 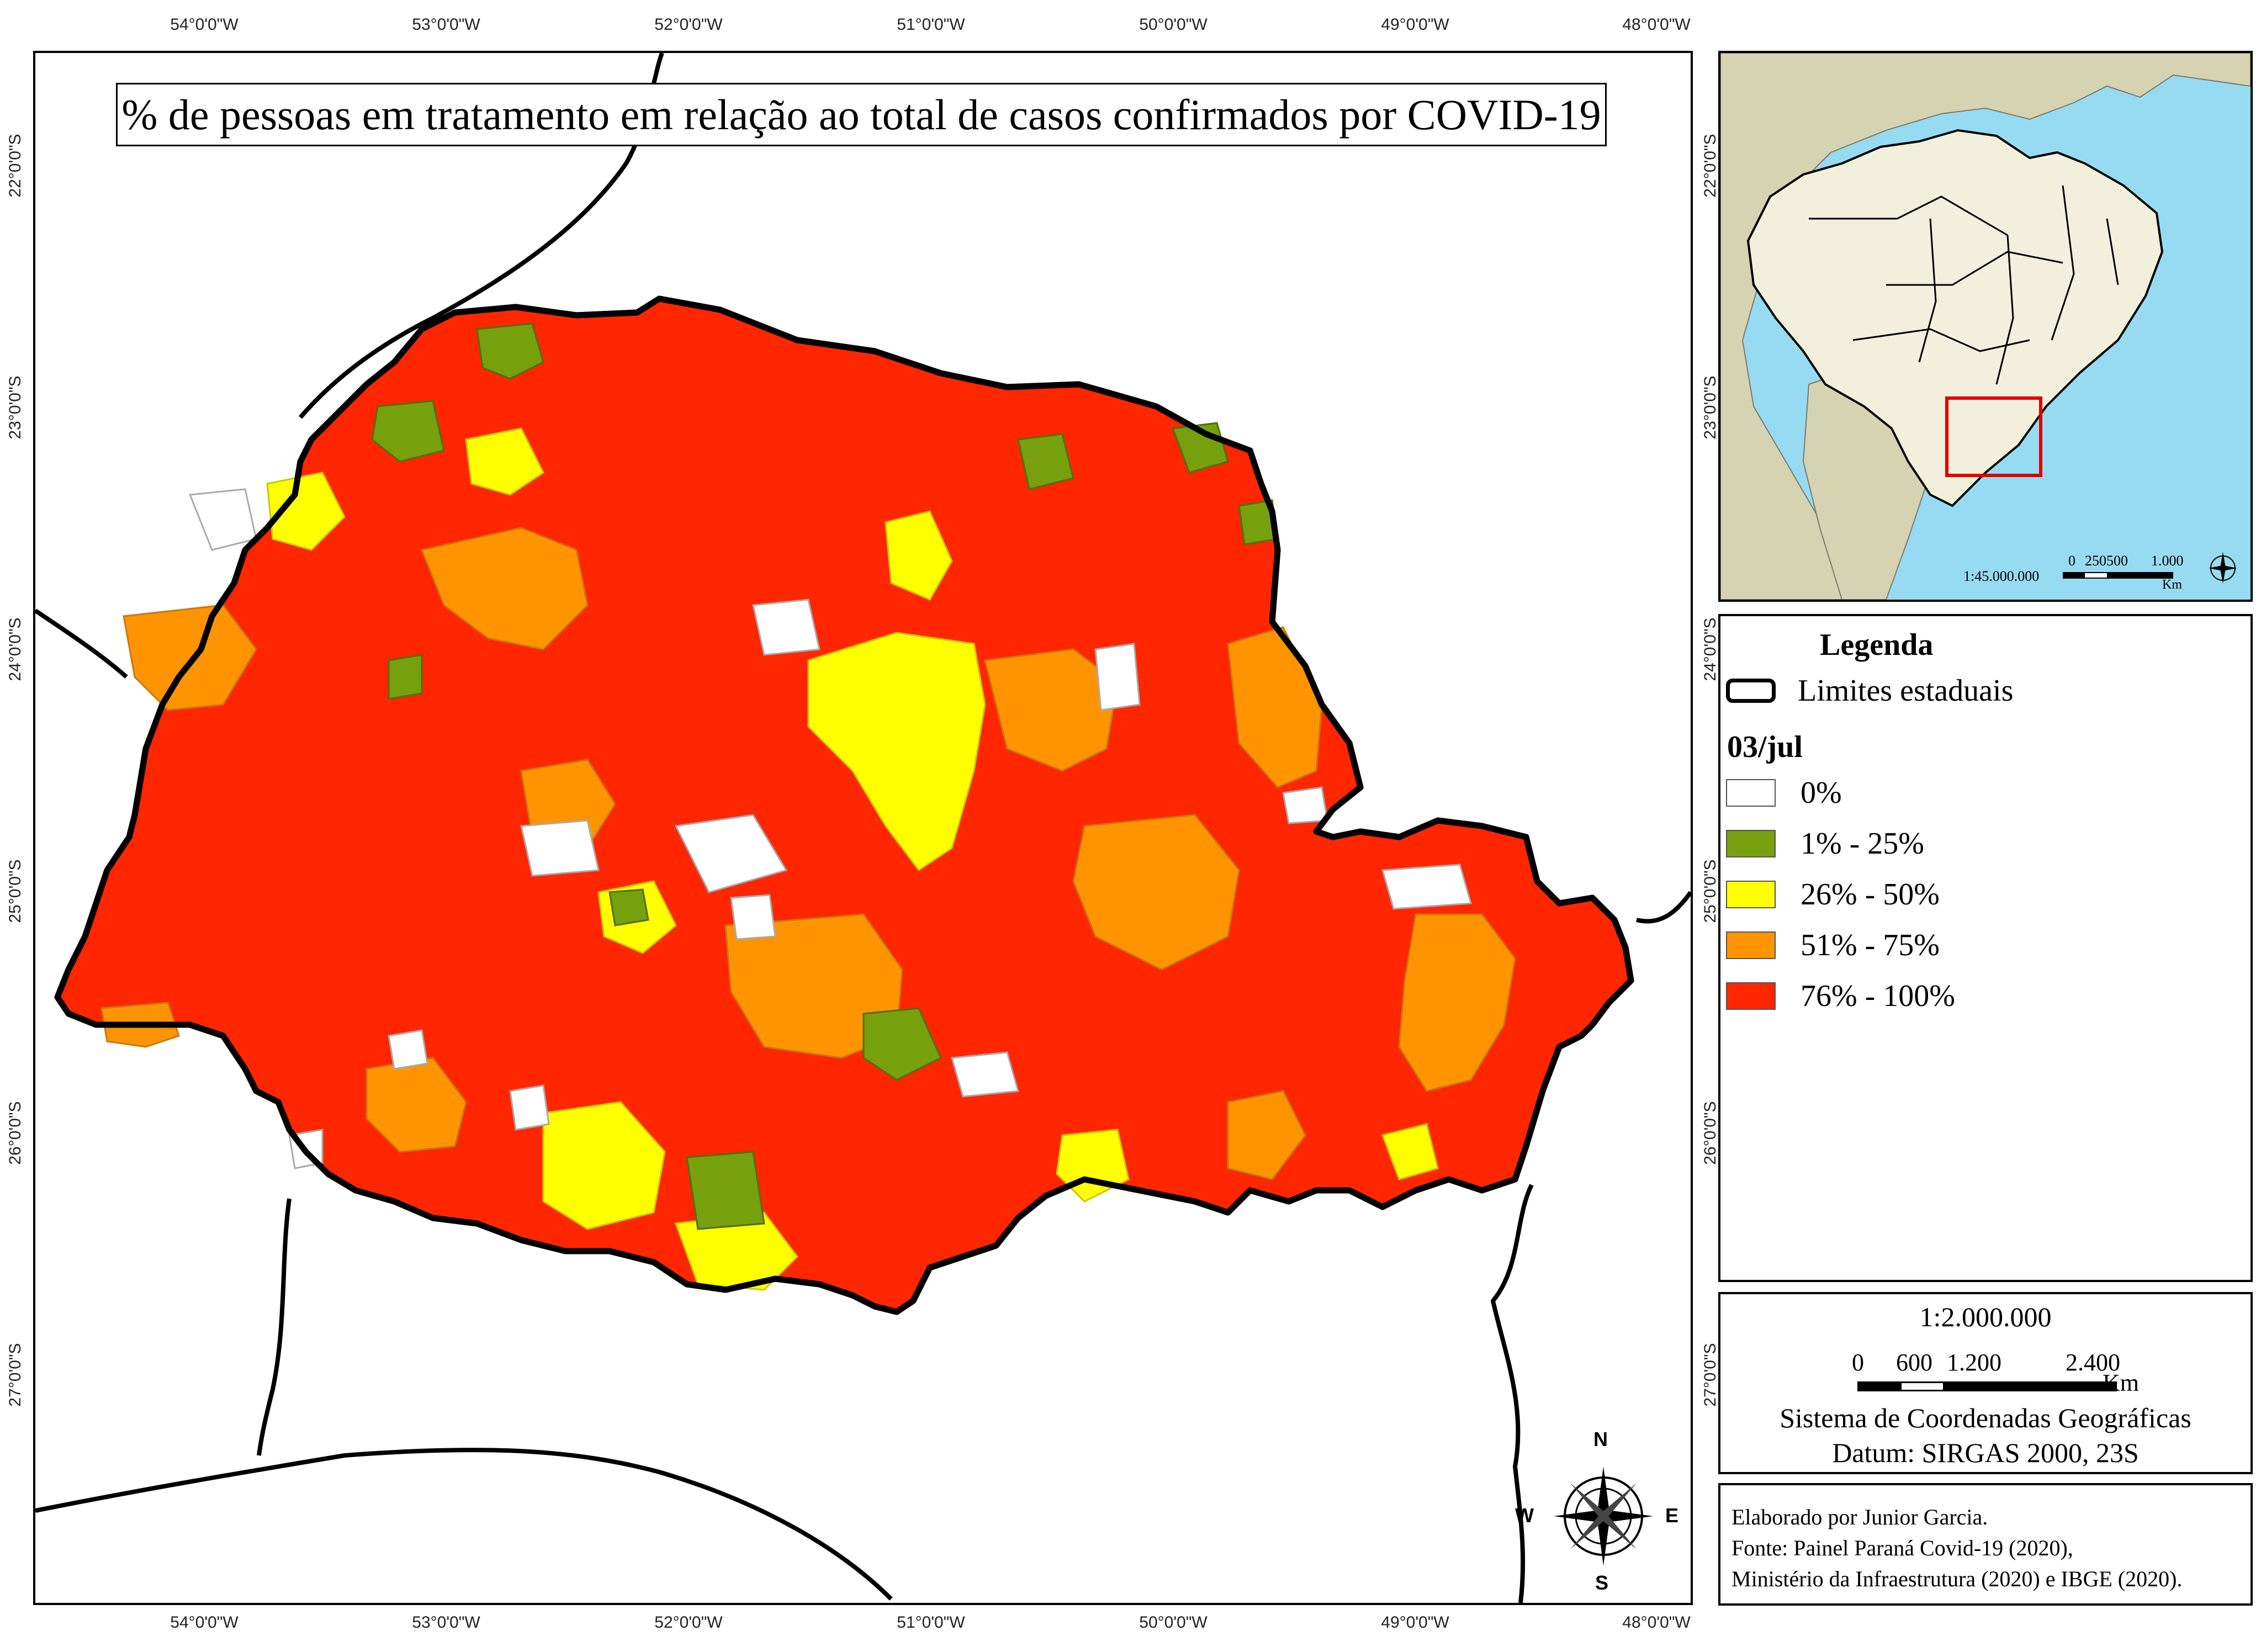 What do you see at coordinates (15, 891) in the screenshot?
I see `lat-label-left-4: 25°0'0"S` at bounding box center [15, 891].